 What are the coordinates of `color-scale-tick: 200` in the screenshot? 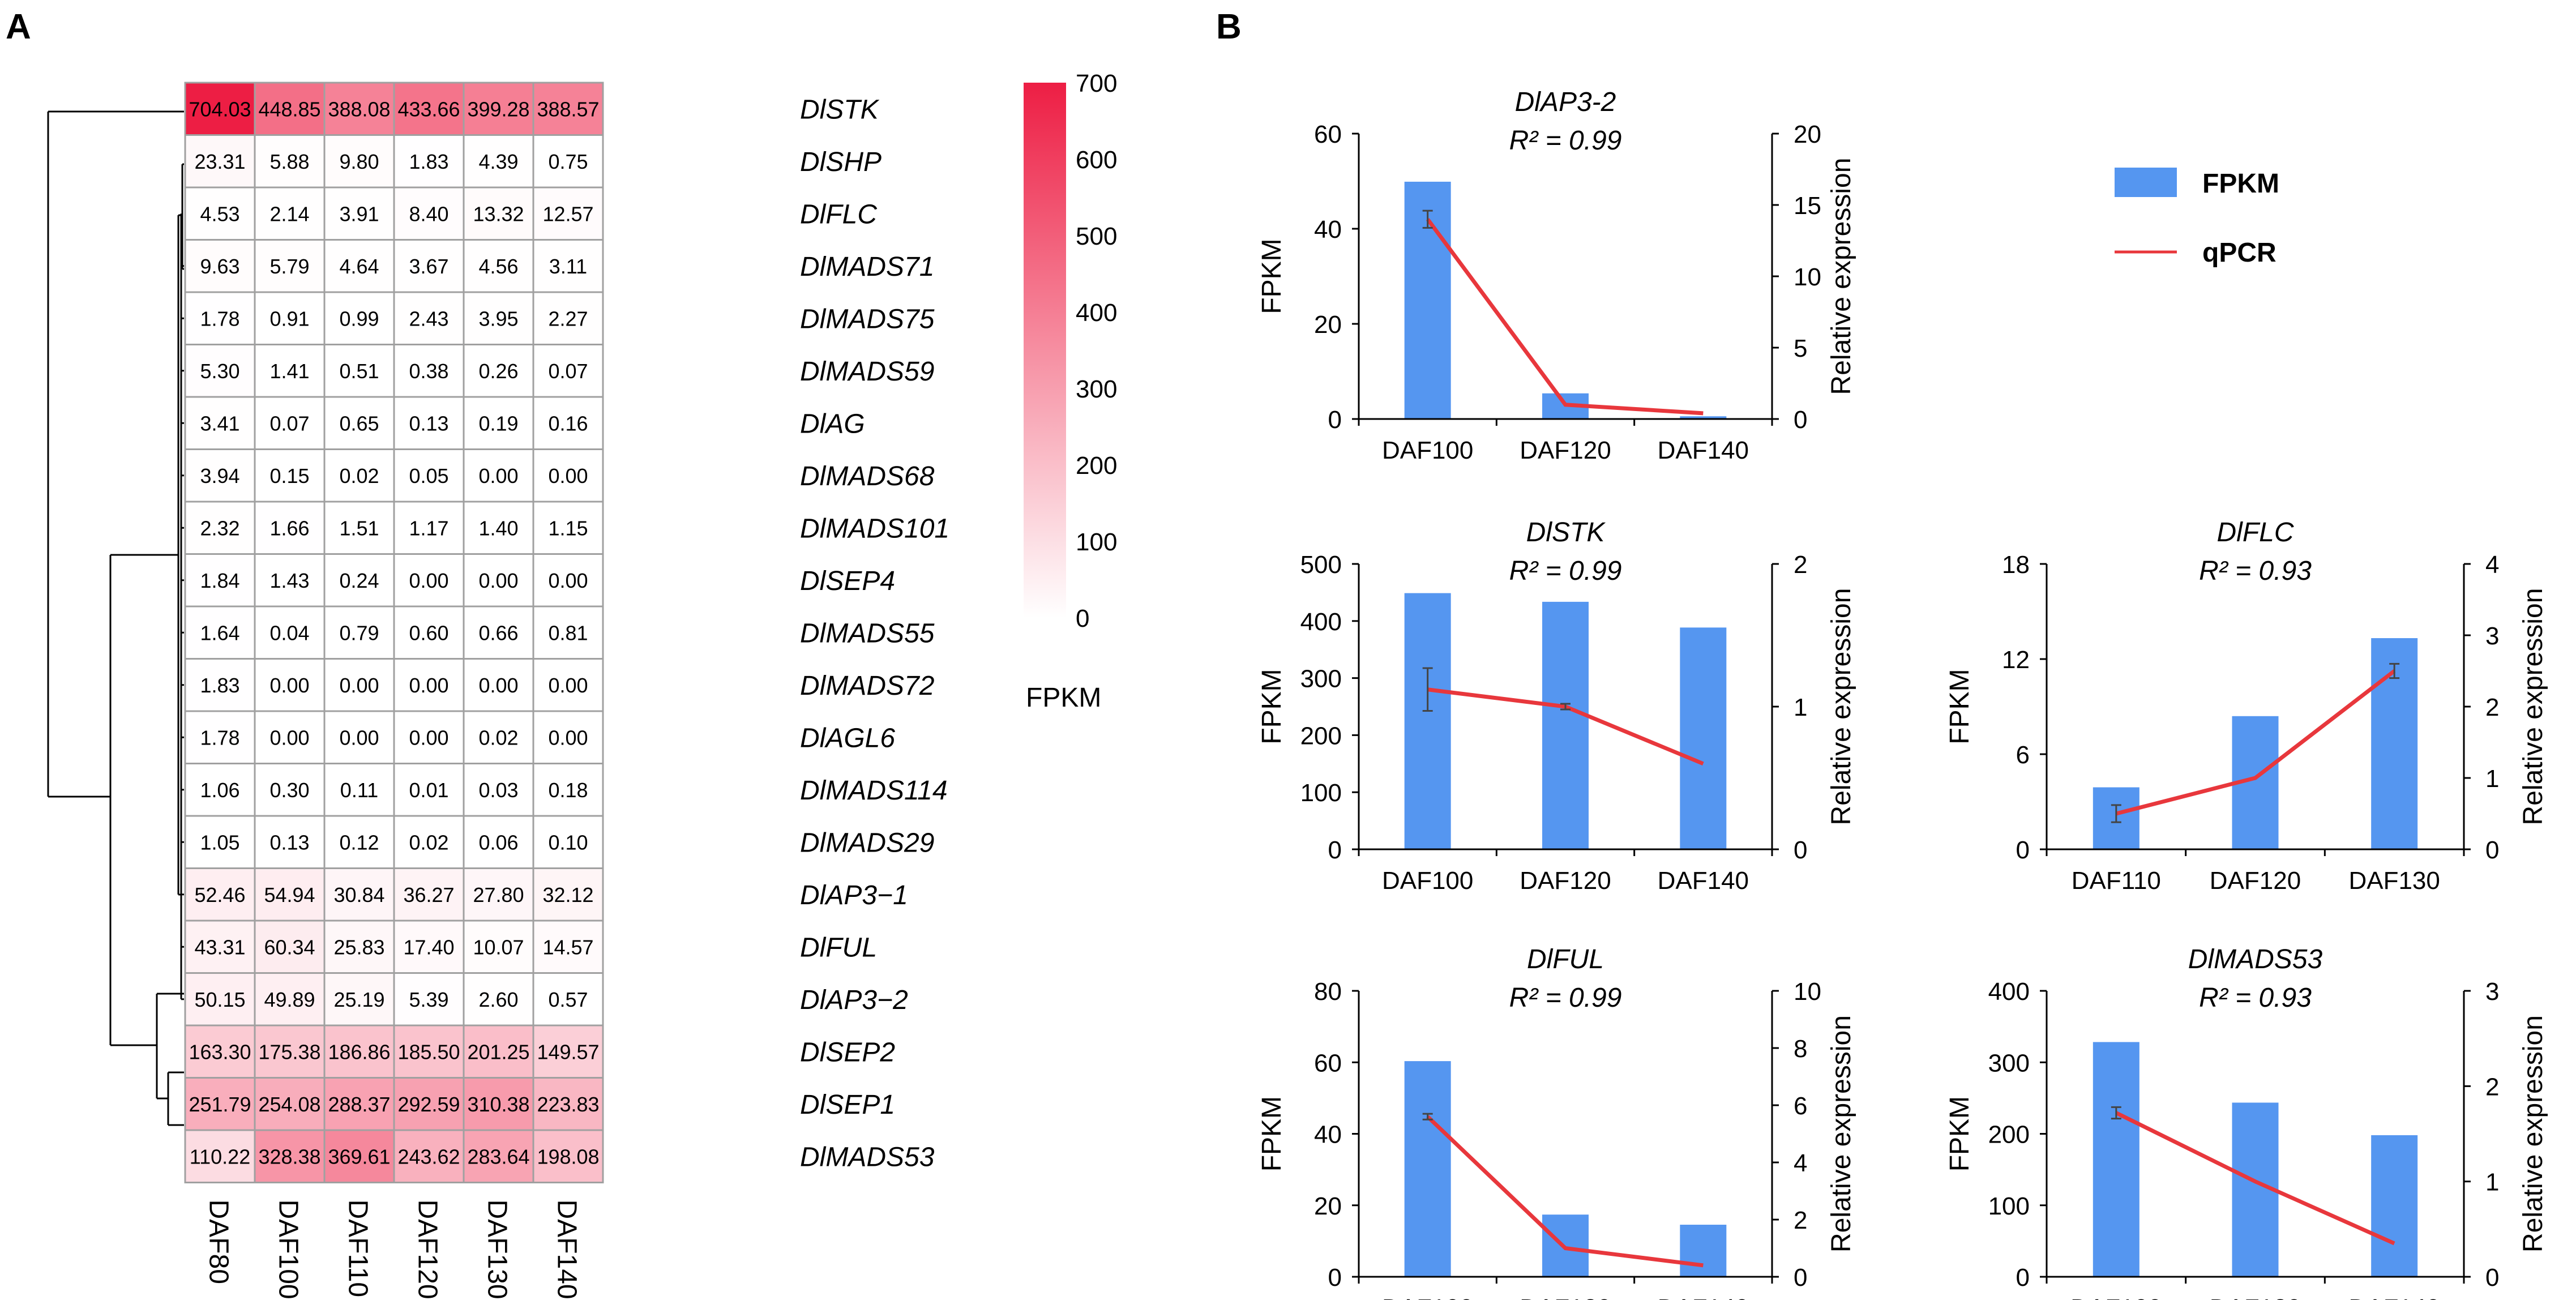 It's located at (1096, 466).